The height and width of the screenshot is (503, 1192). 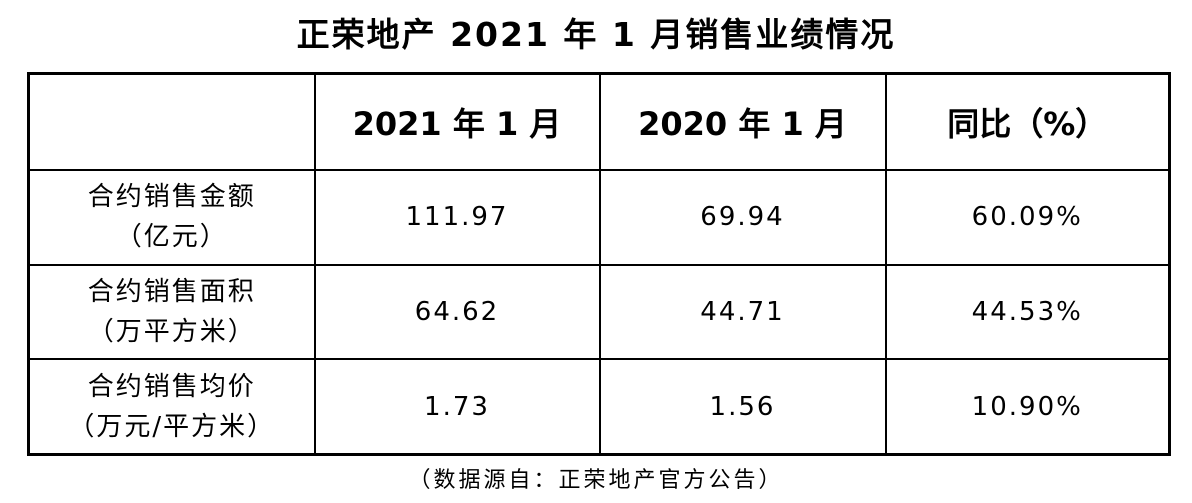 I want to click on row-name: 合约销售均价, so click(x=171, y=386).